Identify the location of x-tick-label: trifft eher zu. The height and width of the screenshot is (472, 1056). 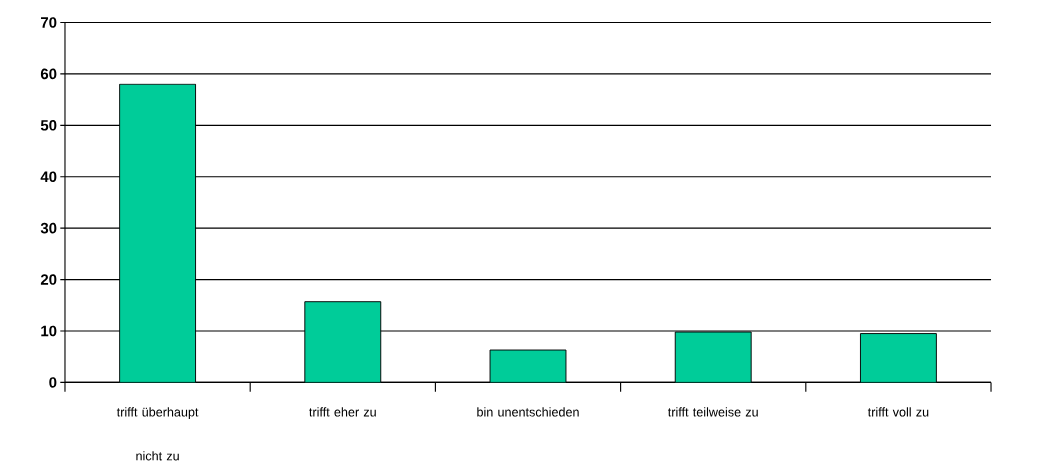
(342, 412).